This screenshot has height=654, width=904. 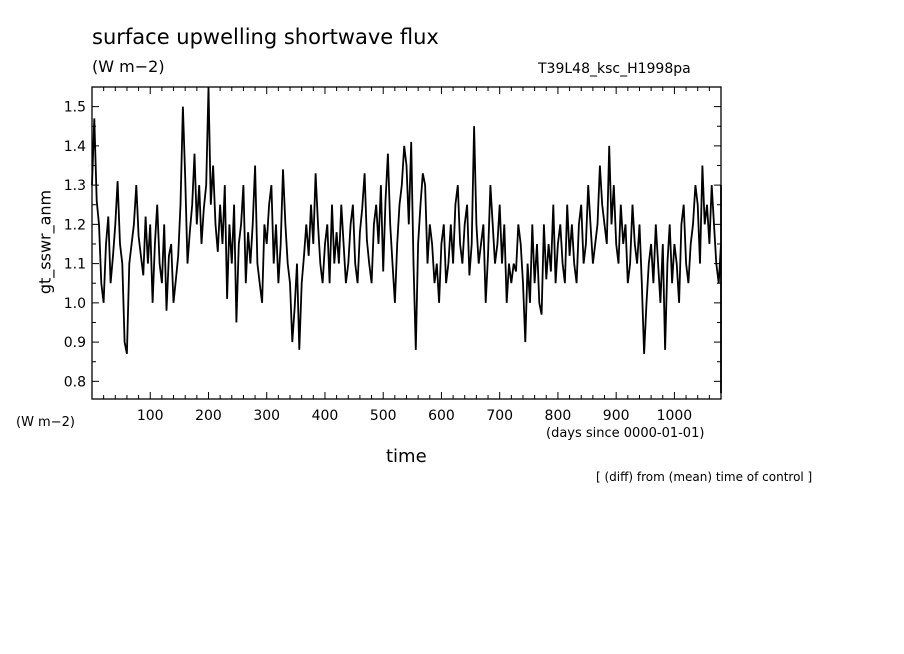 I want to click on y-tick-label: 1.1, so click(x=75, y=265).